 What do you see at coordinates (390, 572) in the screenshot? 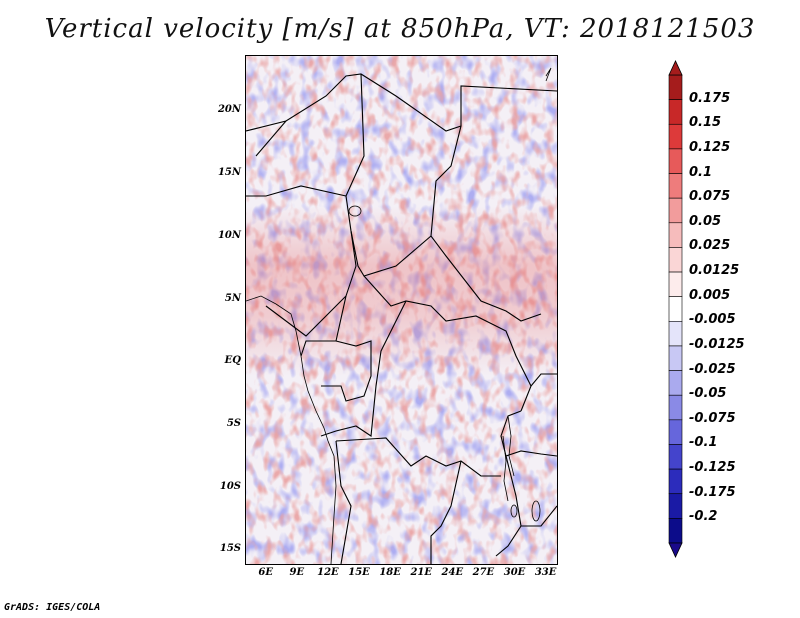
I see `lon-tick-label: 18E` at bounding box center [390, 572].